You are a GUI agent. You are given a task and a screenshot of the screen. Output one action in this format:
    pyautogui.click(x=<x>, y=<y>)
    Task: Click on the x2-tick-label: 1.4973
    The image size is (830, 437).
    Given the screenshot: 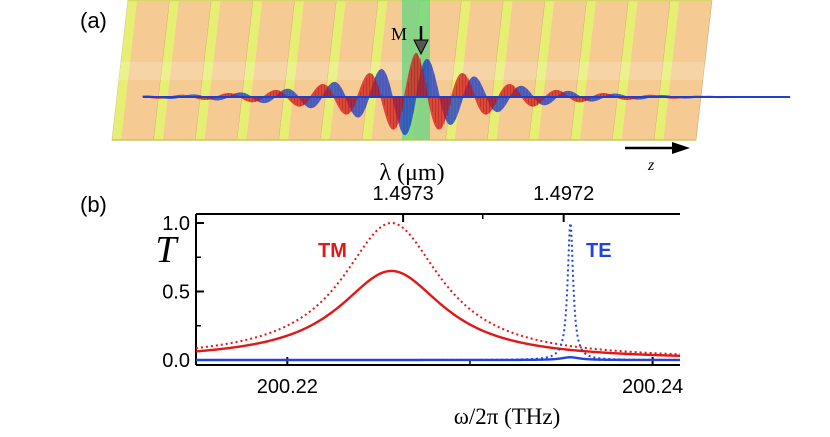 What is the action you would take?
    pyautogui.click(x=403, y=194)
    